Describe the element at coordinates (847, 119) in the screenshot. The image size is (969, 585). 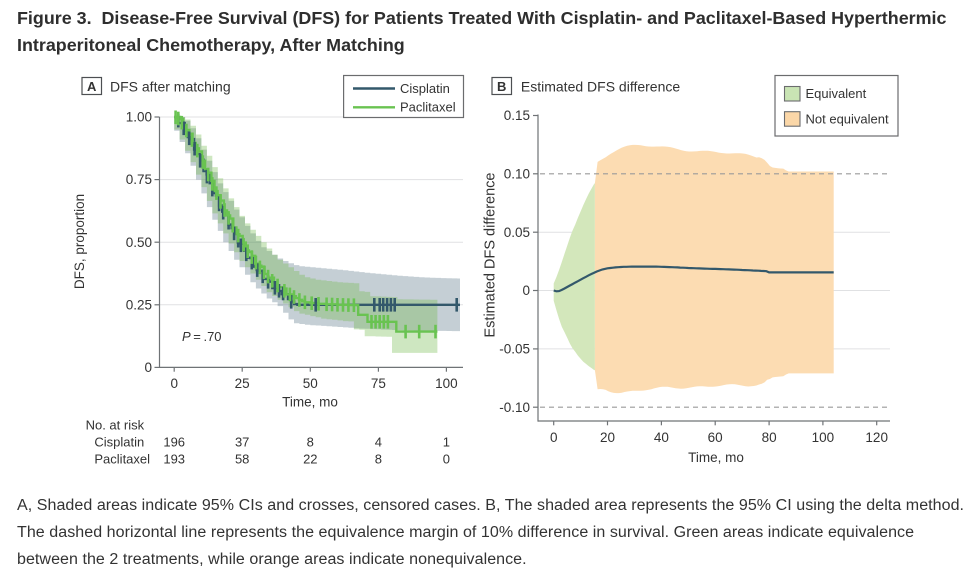
I see `svg-text: Not equivalent` at that location.